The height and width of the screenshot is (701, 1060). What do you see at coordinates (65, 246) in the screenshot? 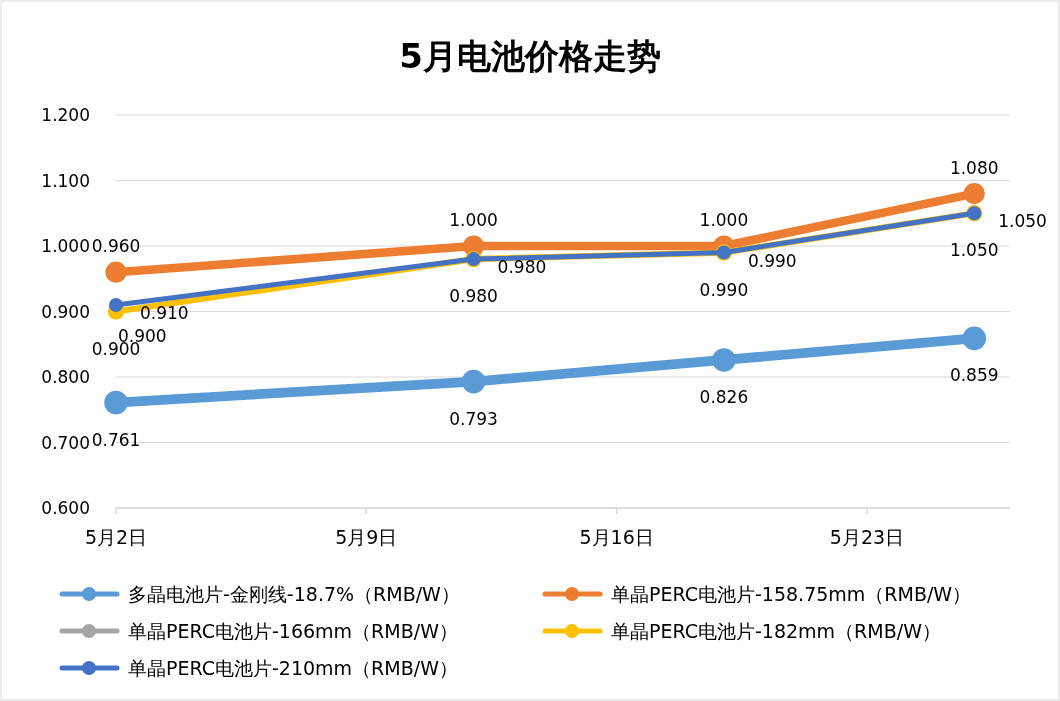
I see `y-tick-label: 1.000` at bounding box center [65, 246].